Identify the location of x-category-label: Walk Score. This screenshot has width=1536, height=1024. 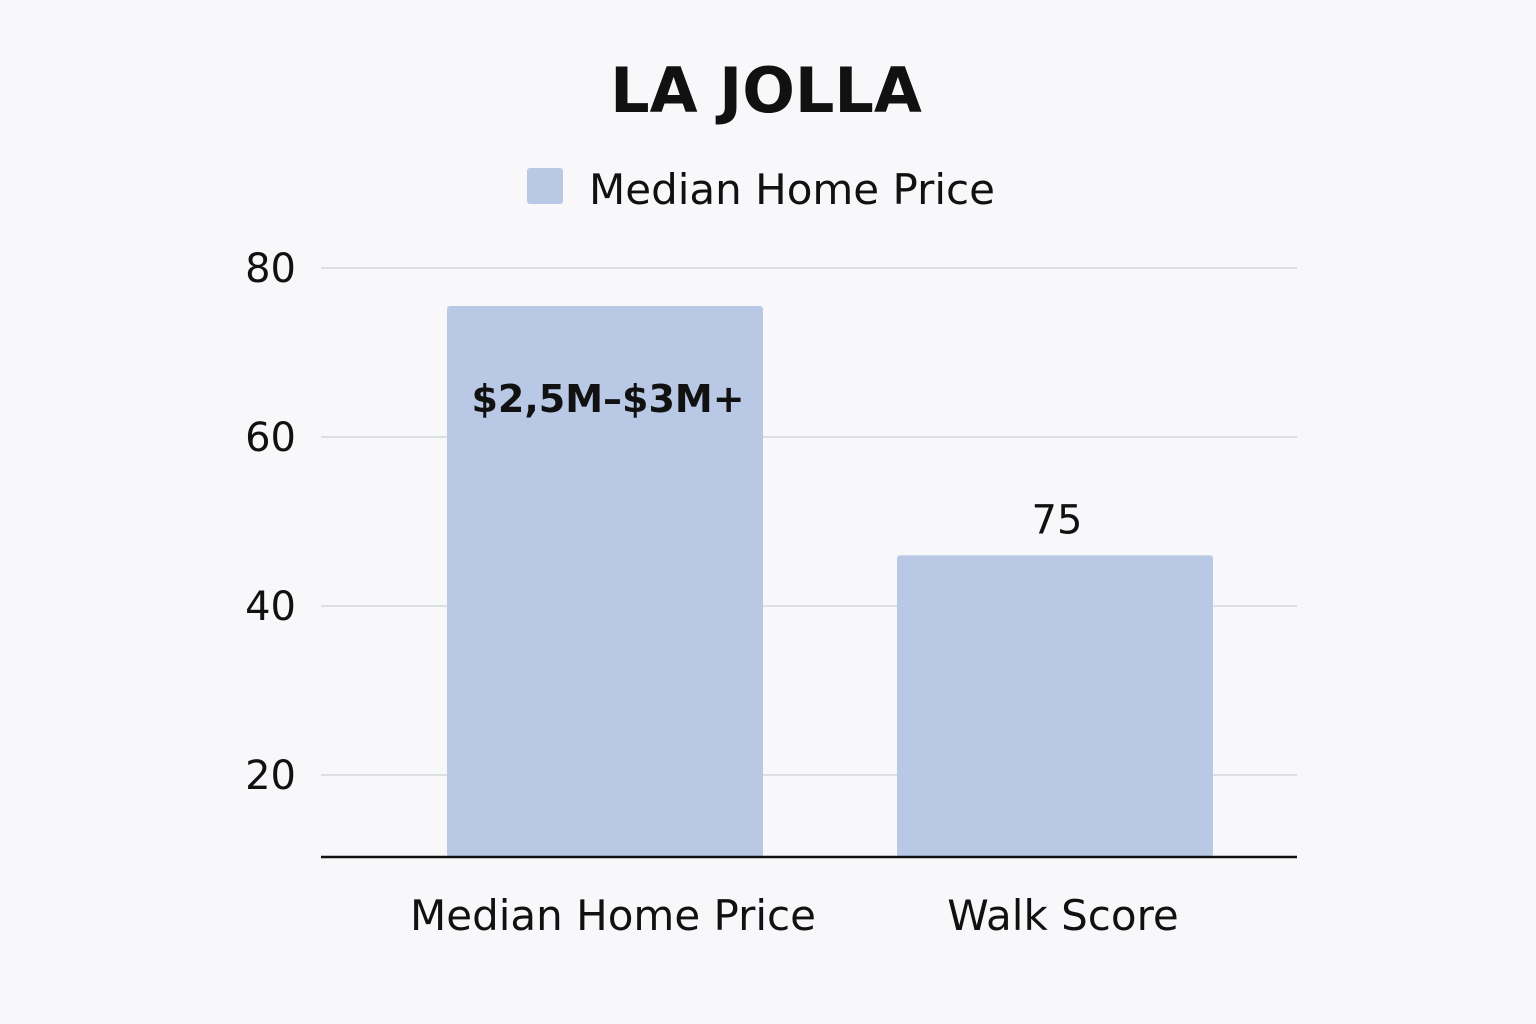
(1063, 915).